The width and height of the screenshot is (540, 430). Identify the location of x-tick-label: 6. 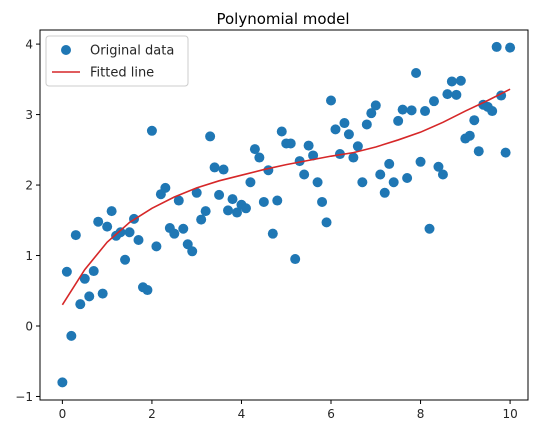
(331, 414).